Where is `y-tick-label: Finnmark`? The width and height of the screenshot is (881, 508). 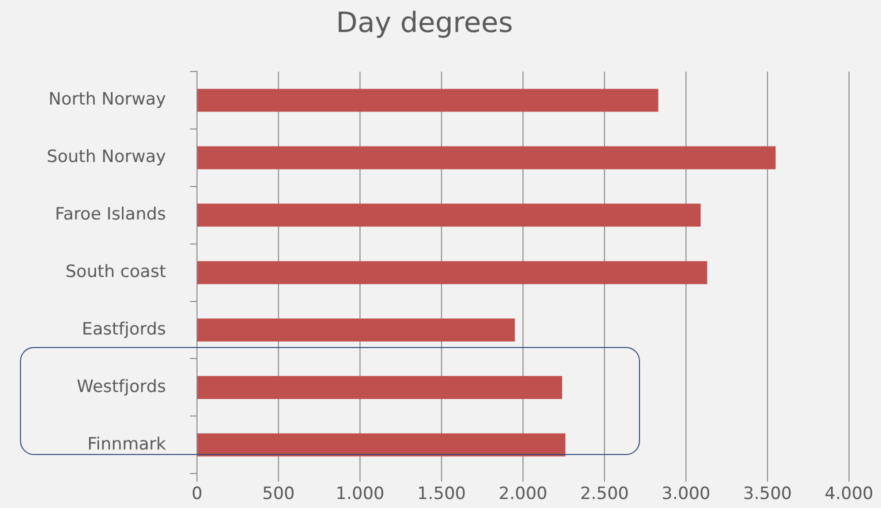
y-tick-label: Finnmark is located at coordinates (126, 444).